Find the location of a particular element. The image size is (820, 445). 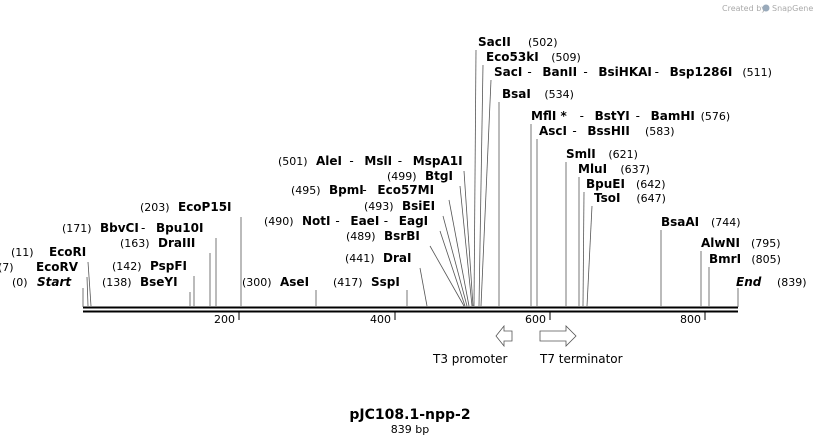

restriction-site: (11) EcoRI is located at coordinates (51, 276).